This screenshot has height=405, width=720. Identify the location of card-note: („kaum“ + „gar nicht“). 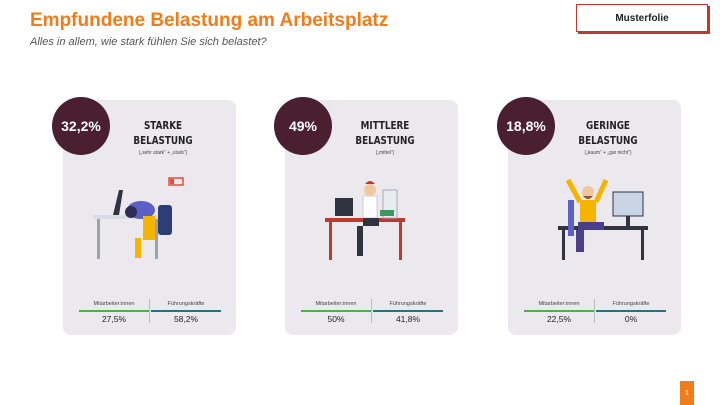
(608, 153).